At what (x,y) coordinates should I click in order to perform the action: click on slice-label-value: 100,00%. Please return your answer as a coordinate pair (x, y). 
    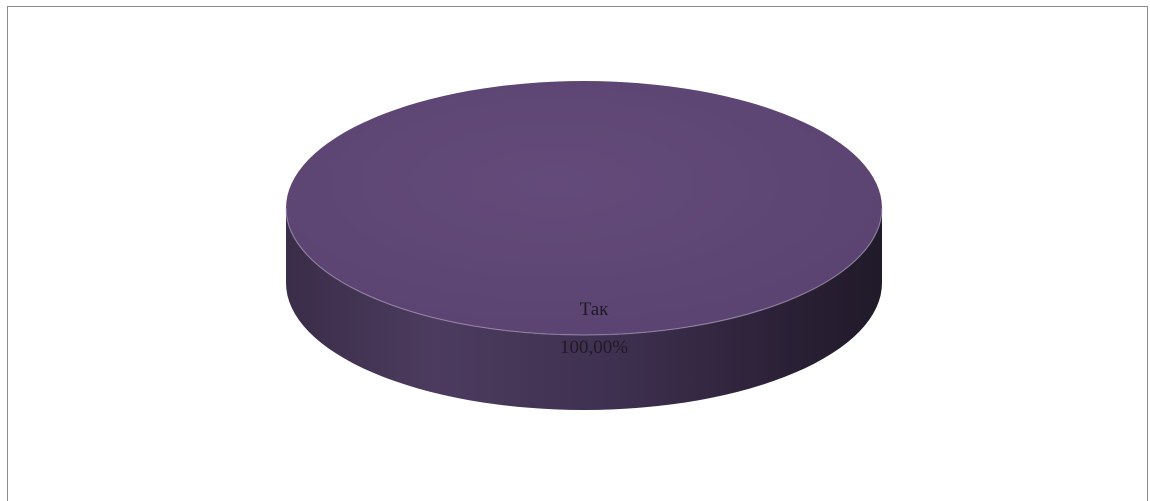
    Looking at the image, I should click on (594, 347).